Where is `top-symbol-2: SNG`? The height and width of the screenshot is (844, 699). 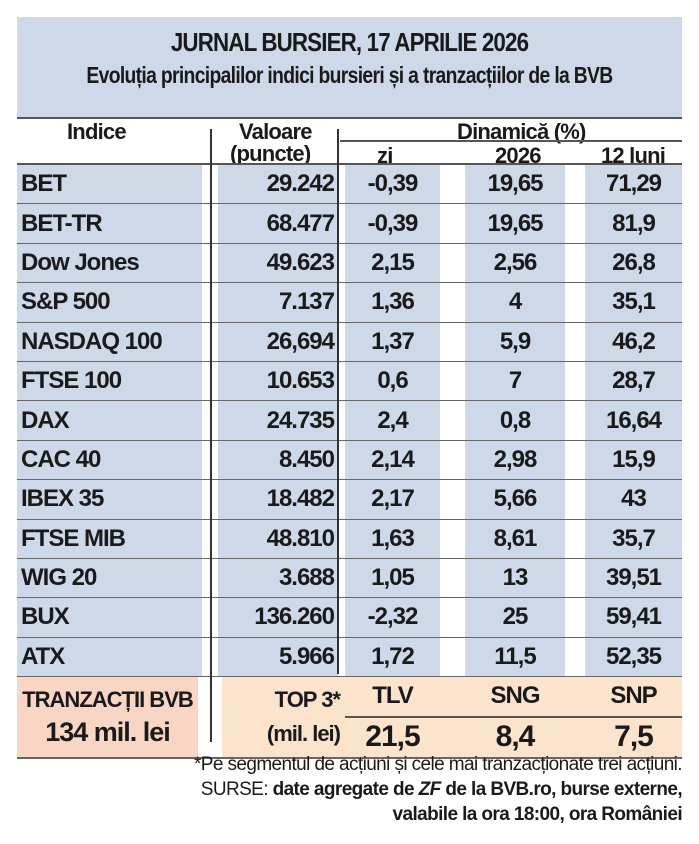 top-symbol-2: SNG is located at coordinates (515, 696).